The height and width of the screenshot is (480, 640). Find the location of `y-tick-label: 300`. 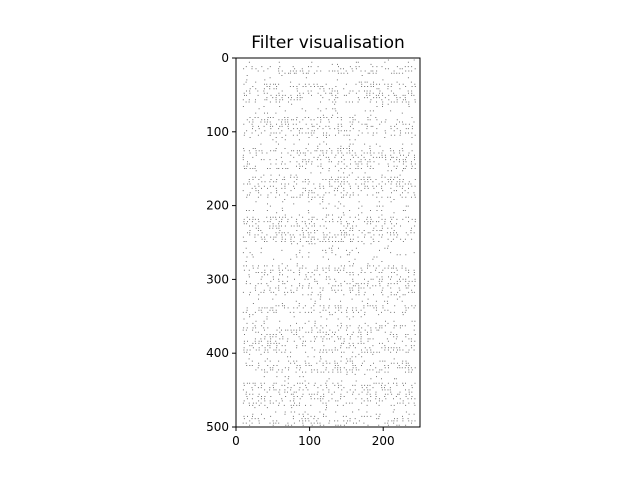

y-tick-label: 300 is located at coordinates (217, 279).